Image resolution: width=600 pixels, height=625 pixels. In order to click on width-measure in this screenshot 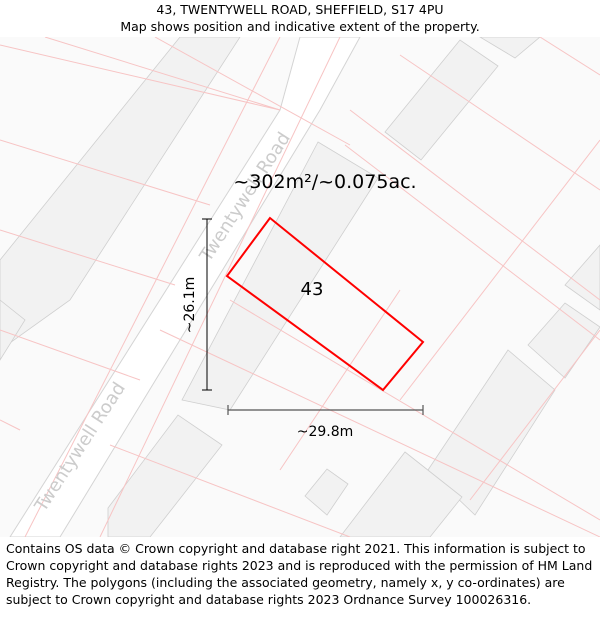, I will do `click(325, 410)`.